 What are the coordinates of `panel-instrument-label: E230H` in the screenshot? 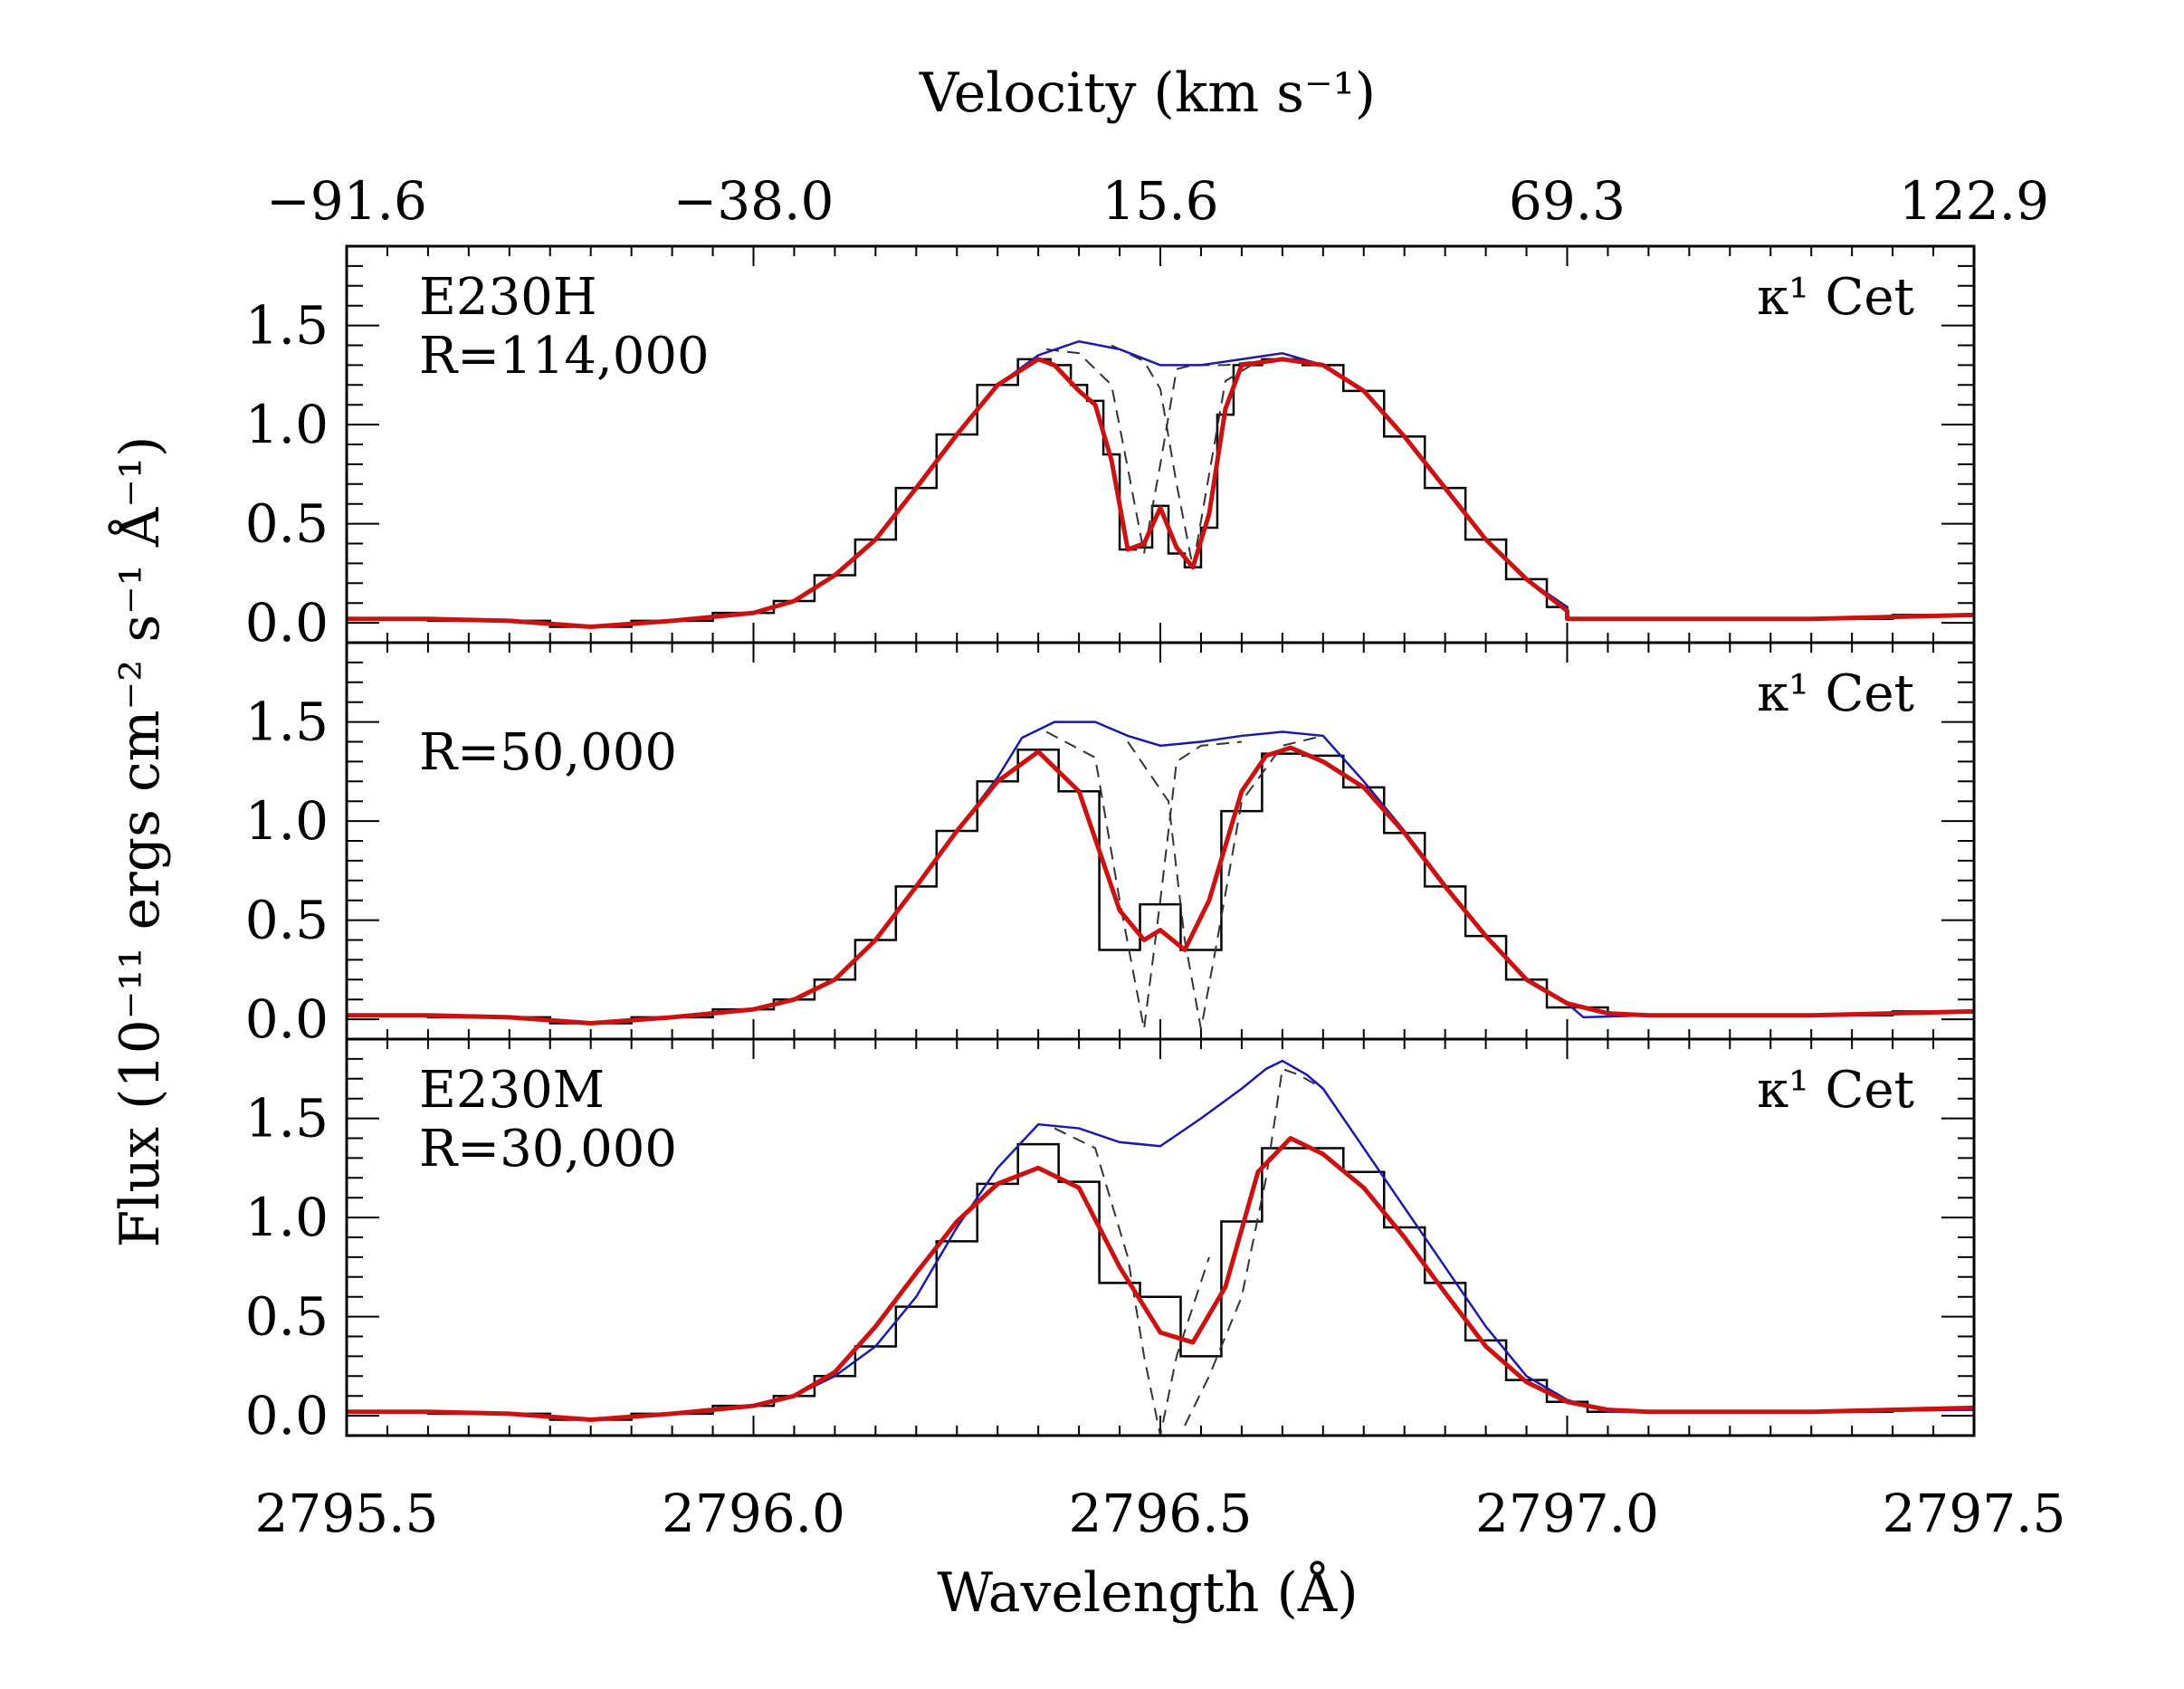 It's located at (508, 297).